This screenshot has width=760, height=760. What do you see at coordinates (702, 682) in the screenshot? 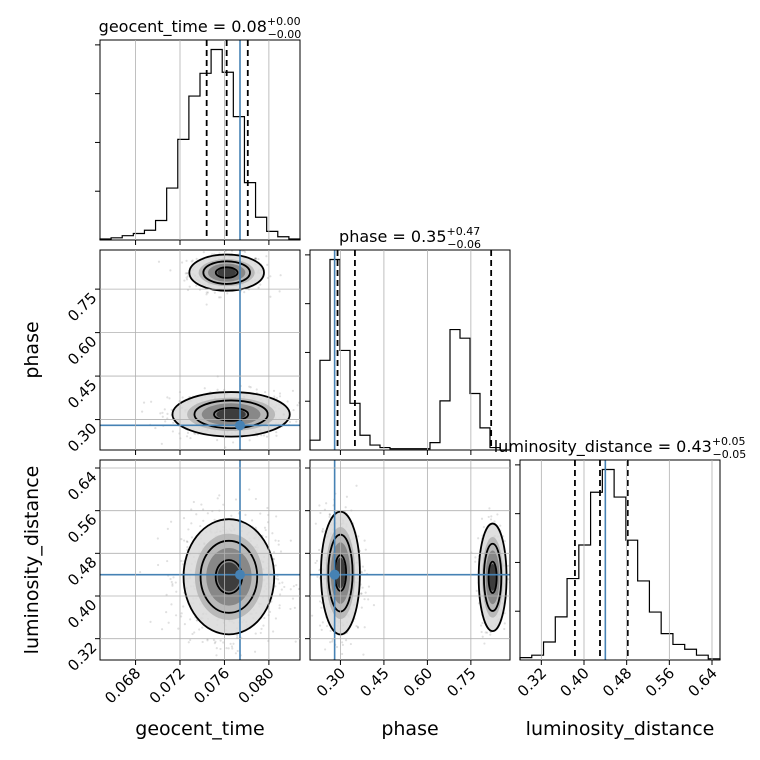
I see `x-tick-label: 0.64` at bounding box center [702, 682].